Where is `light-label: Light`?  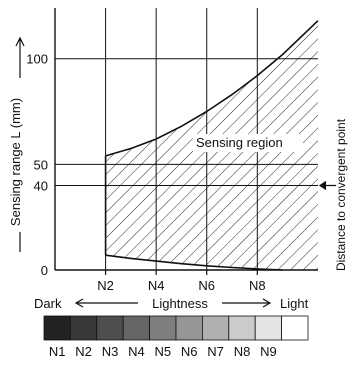 light-label: Light is located at coordinates (294, 303).